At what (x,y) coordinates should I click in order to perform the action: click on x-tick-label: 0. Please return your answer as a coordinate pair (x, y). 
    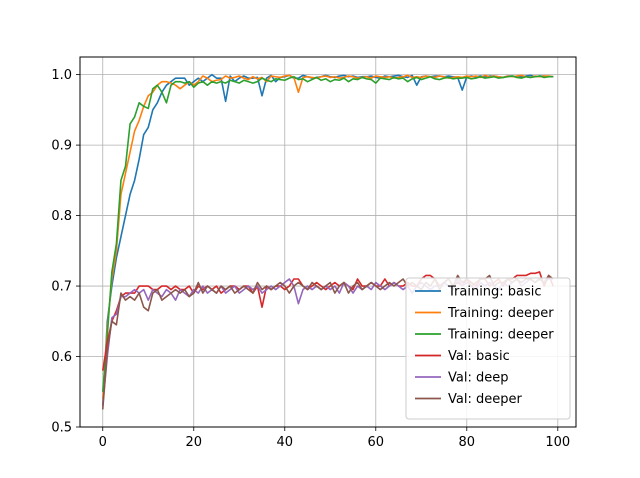
    Looking at the image, I should click on (103, 442).